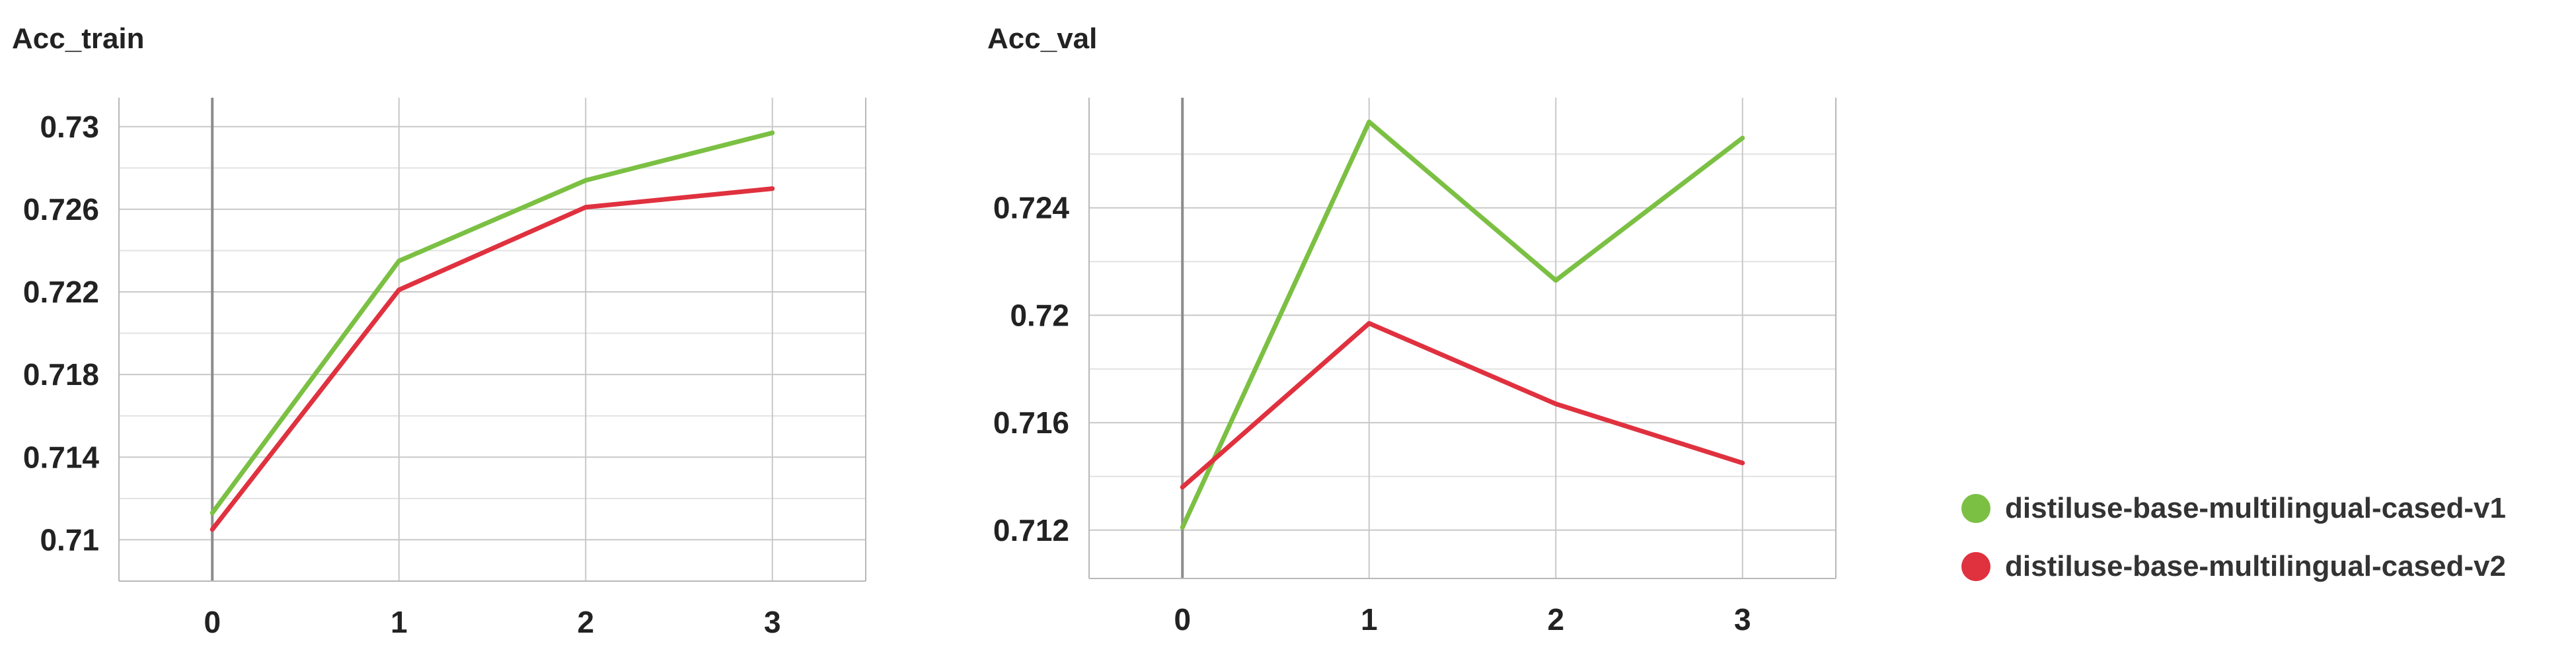 Image resolution: width=2576 pixels, height=663 pixels. Describe the element at coordinates (1031, 530) in the screenshot. I see `y-tick-label: 0.712` at that location.